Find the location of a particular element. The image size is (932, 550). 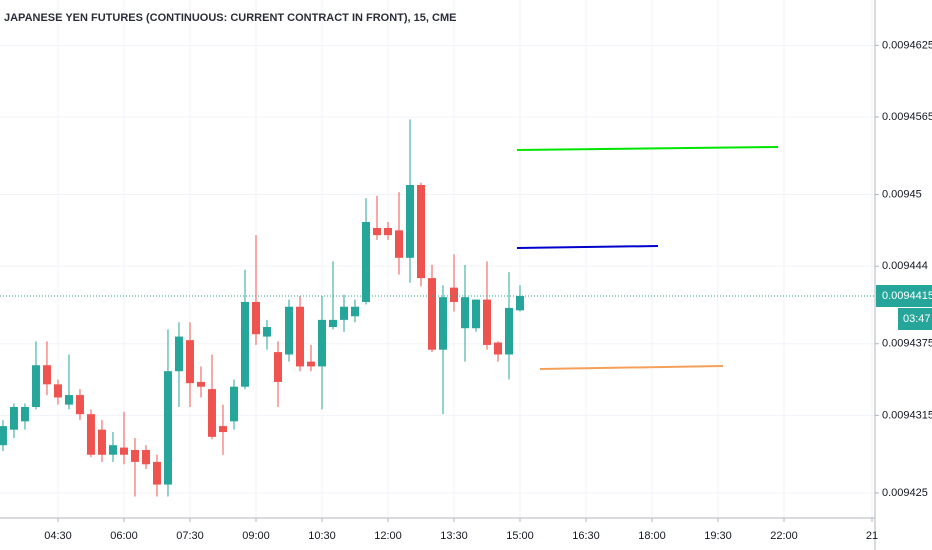

x-tick-label: 22:00 is located at coordinates (784, 536).